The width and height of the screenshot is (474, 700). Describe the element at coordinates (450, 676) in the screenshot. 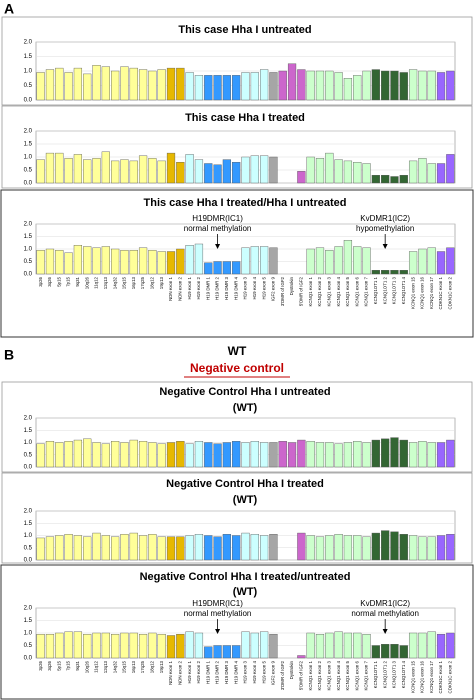

I see `x-tick-label: CDKN1C exon 2` at that location.